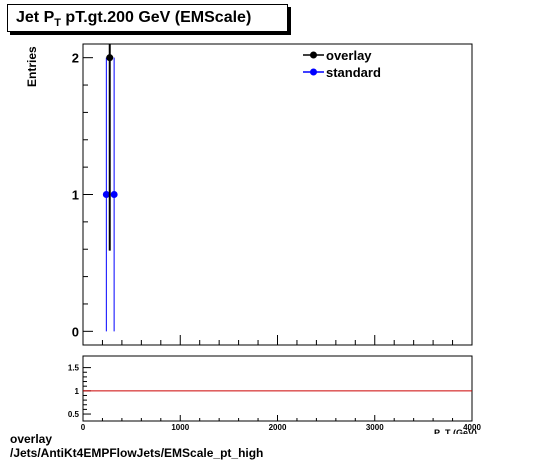 The width and height of the screenshot is (546, 462). What do you see at coordinates (349, 55) in the screenshot?
I see `legend-label: overlay` at bounding box center [349, 55].